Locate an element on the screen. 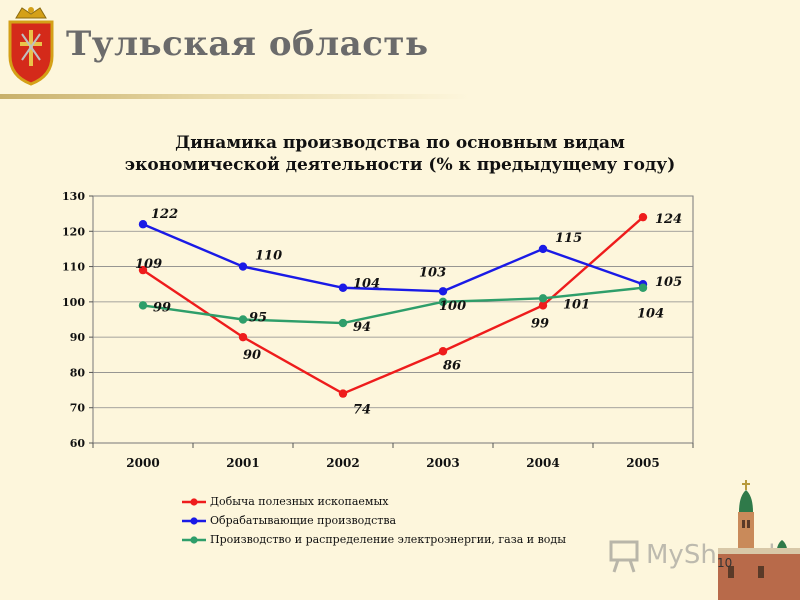 This screenshot has width=800, height=600. page-number: 10 is located at coordinates (725, 563).